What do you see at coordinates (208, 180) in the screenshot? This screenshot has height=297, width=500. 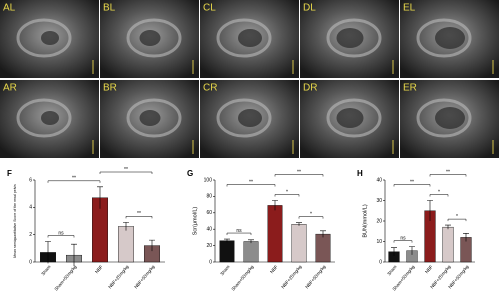 I see `y-tick-label: 100` at bounding box center [208, 180].